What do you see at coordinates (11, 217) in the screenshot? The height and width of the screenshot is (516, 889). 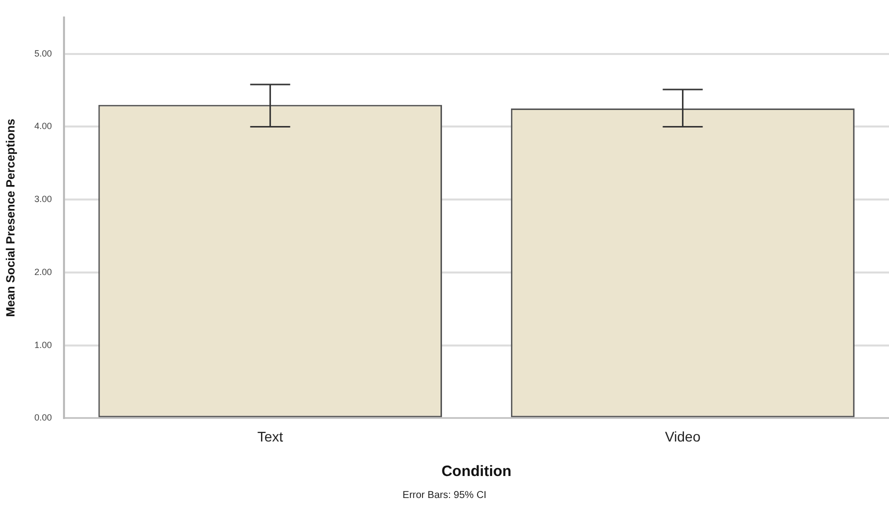 I see `y-axis-title: Mean Social Presence Perceptions` at bounding box center [11, 217].